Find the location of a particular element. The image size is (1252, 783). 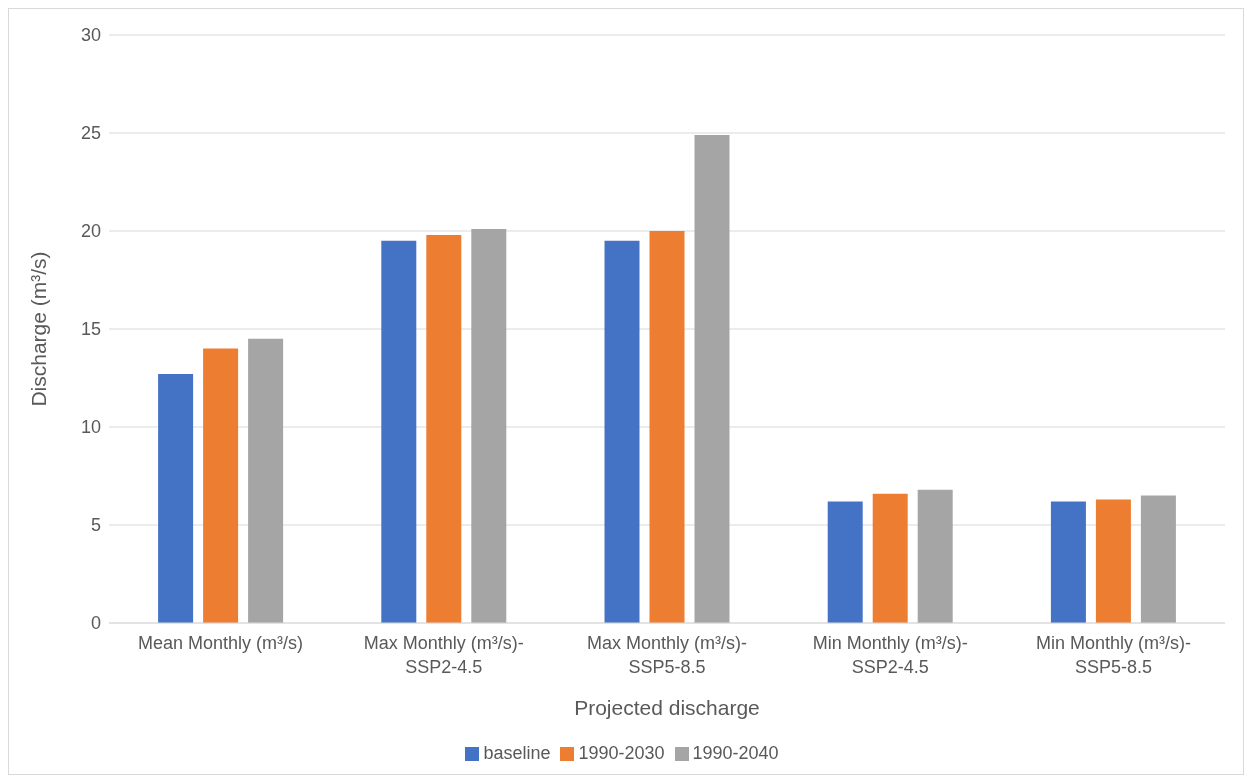

legend-label: 1990-2030 is located at coordinates (621, 753).